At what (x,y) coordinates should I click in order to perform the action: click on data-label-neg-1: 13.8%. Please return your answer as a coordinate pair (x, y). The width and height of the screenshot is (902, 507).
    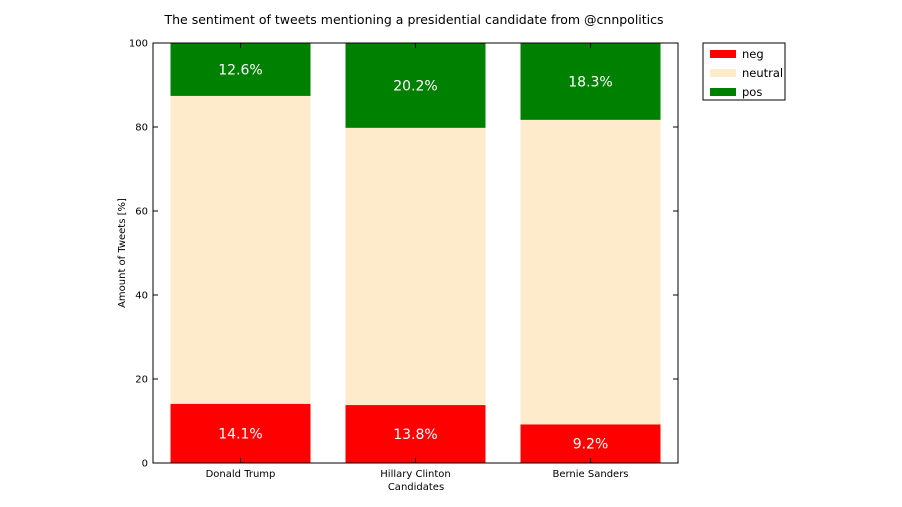
    Looking at the image, I should click on (415, 435).